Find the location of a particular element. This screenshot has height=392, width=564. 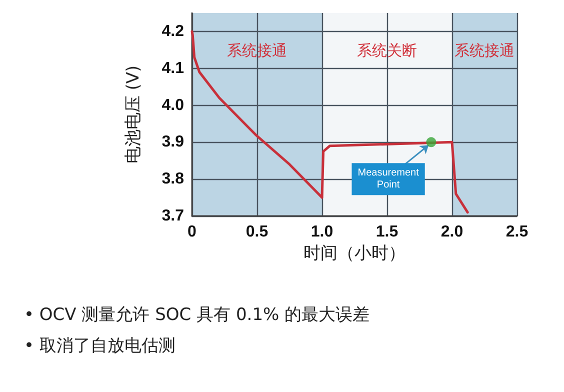

y-tick-label: 3.7 is located at coordinates (173, 216).